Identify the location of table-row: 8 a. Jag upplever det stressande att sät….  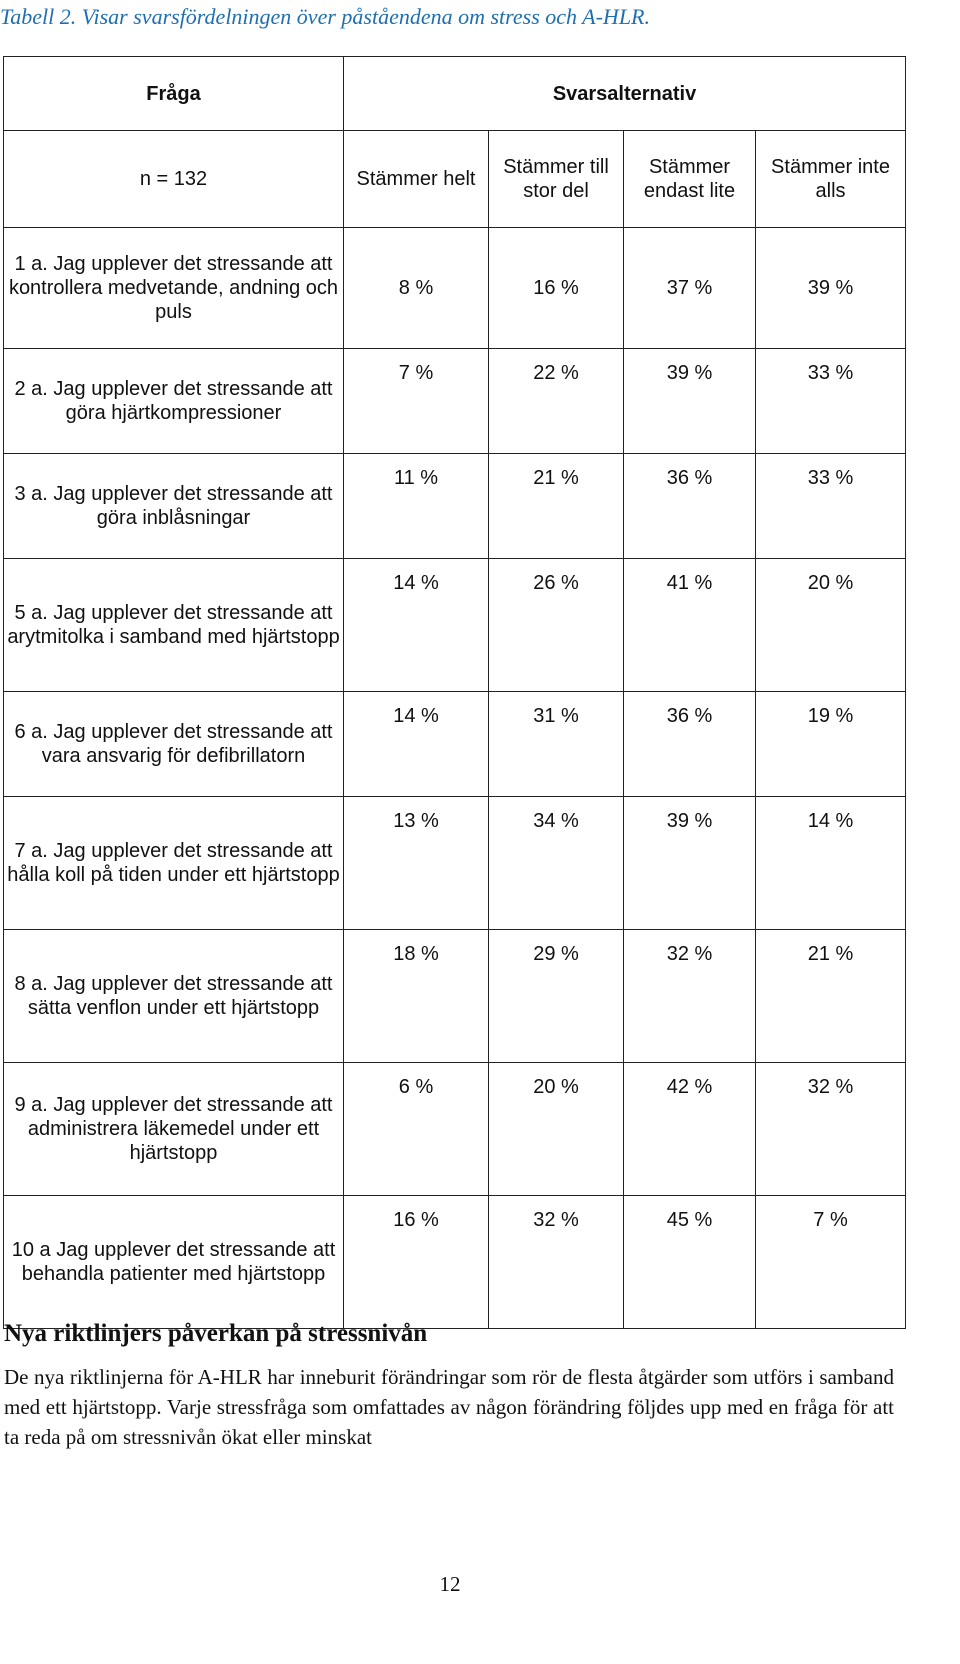
(455, 996).